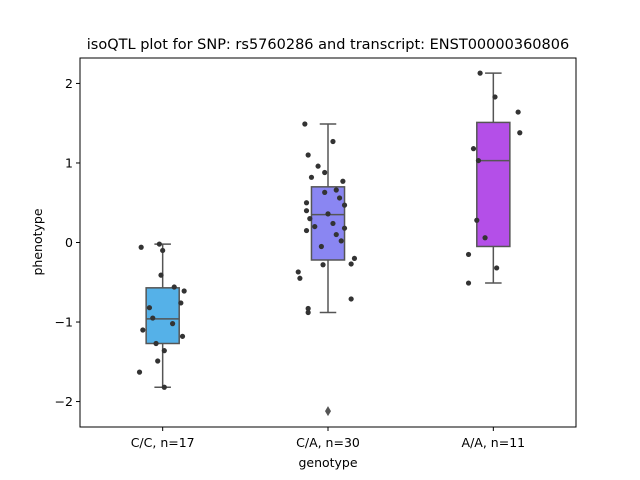 Image resolution: width=640 pixels, height=480 pixels. I want to click on x-tick-label: C/A, n=30, so click(328, 442).